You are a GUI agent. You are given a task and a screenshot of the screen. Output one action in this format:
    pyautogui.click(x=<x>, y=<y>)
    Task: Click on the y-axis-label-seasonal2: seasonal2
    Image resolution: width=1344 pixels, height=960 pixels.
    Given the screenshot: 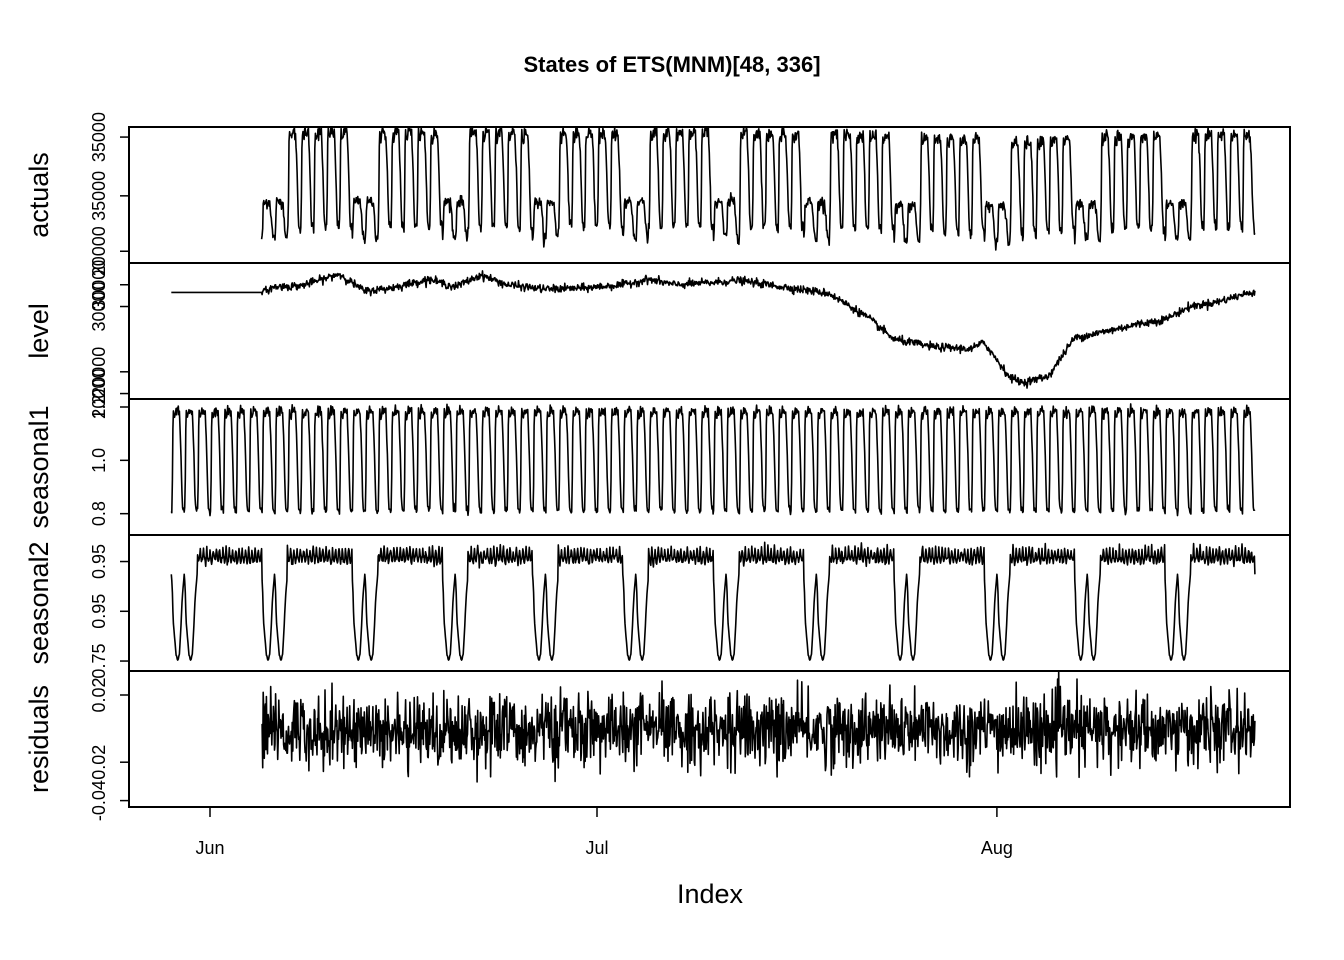 What is the action you would take?
    pyautogui.click(x=39, y=602)
    